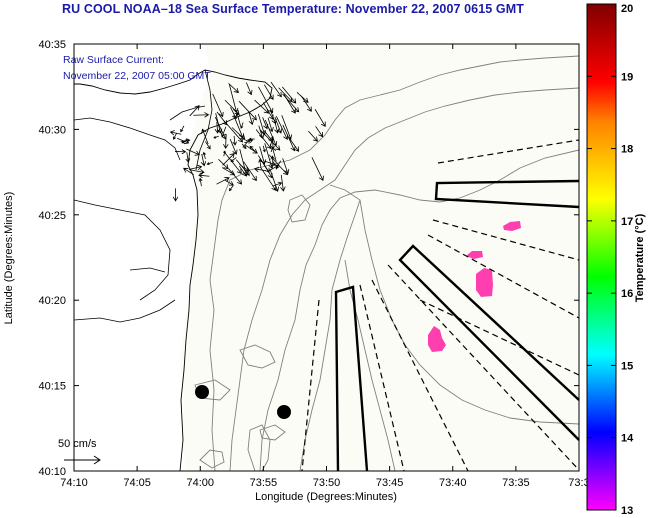  What do you see at coordinates (326, 497) in the screenshot?
I see `x-axis-title: Longitude (Degrees:Minutes)` at bounding box center [326, 497].